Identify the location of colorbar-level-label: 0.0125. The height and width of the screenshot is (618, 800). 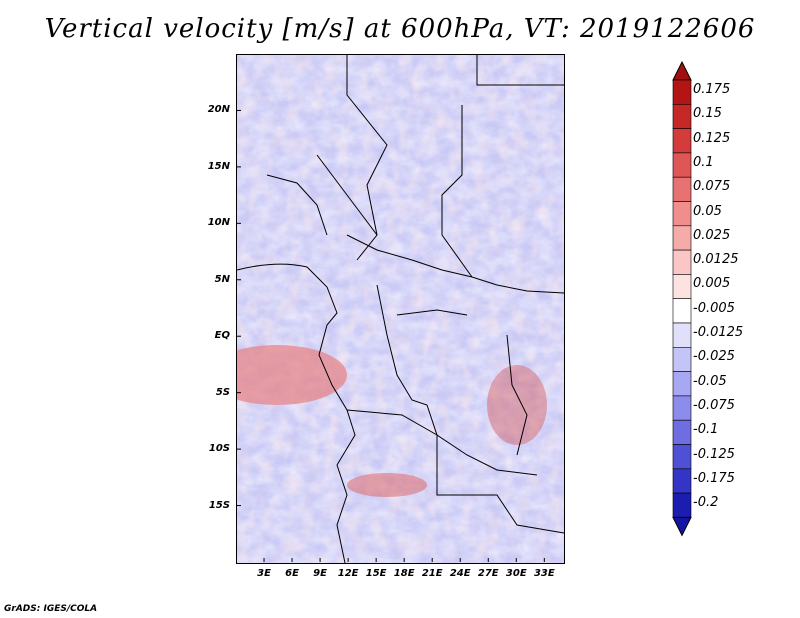
(716, 260).